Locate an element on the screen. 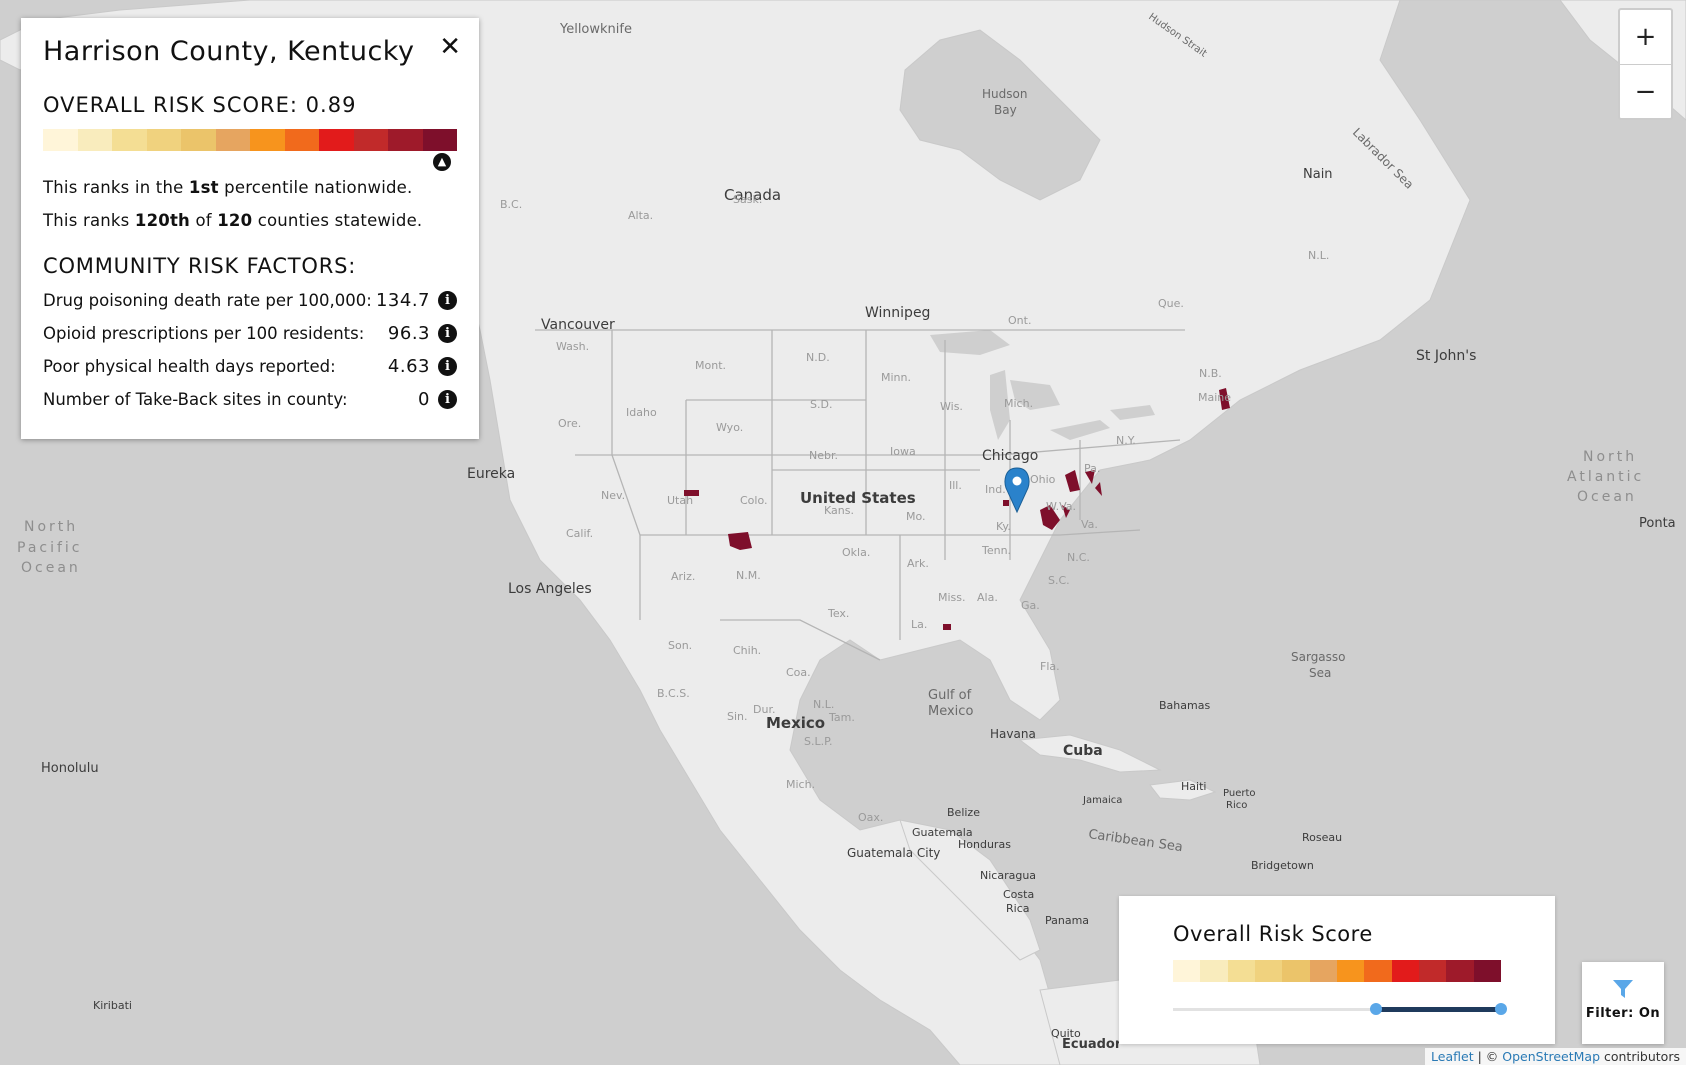 The height and width of the screenshot is (1065, 1686). svg-text: Chih. is located at coordinates (747, 650).